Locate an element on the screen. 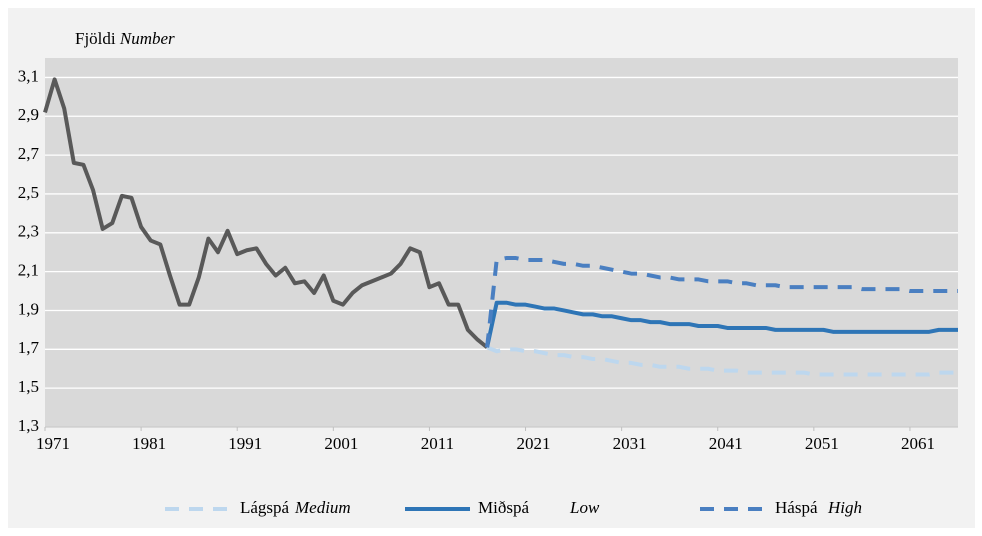  y-axis-title: Fjöldi Number is located at coordinates (125, 38).